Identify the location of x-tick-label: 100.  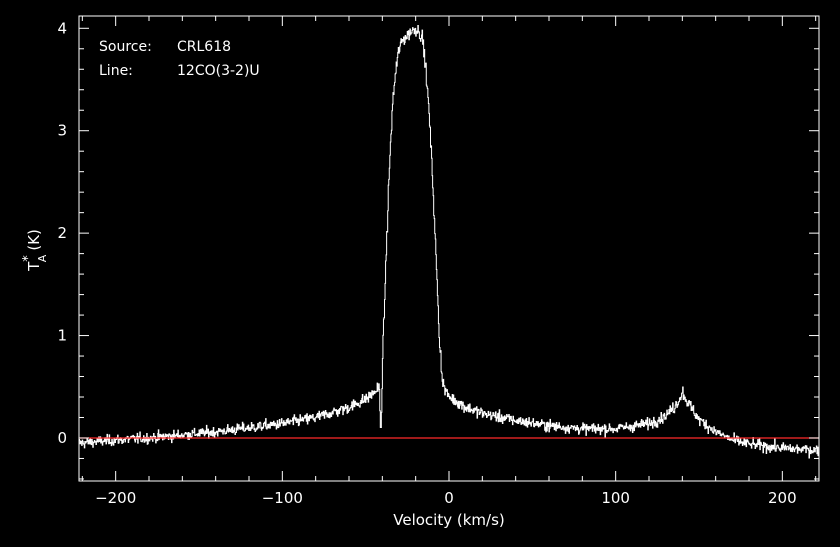
(615, 498).